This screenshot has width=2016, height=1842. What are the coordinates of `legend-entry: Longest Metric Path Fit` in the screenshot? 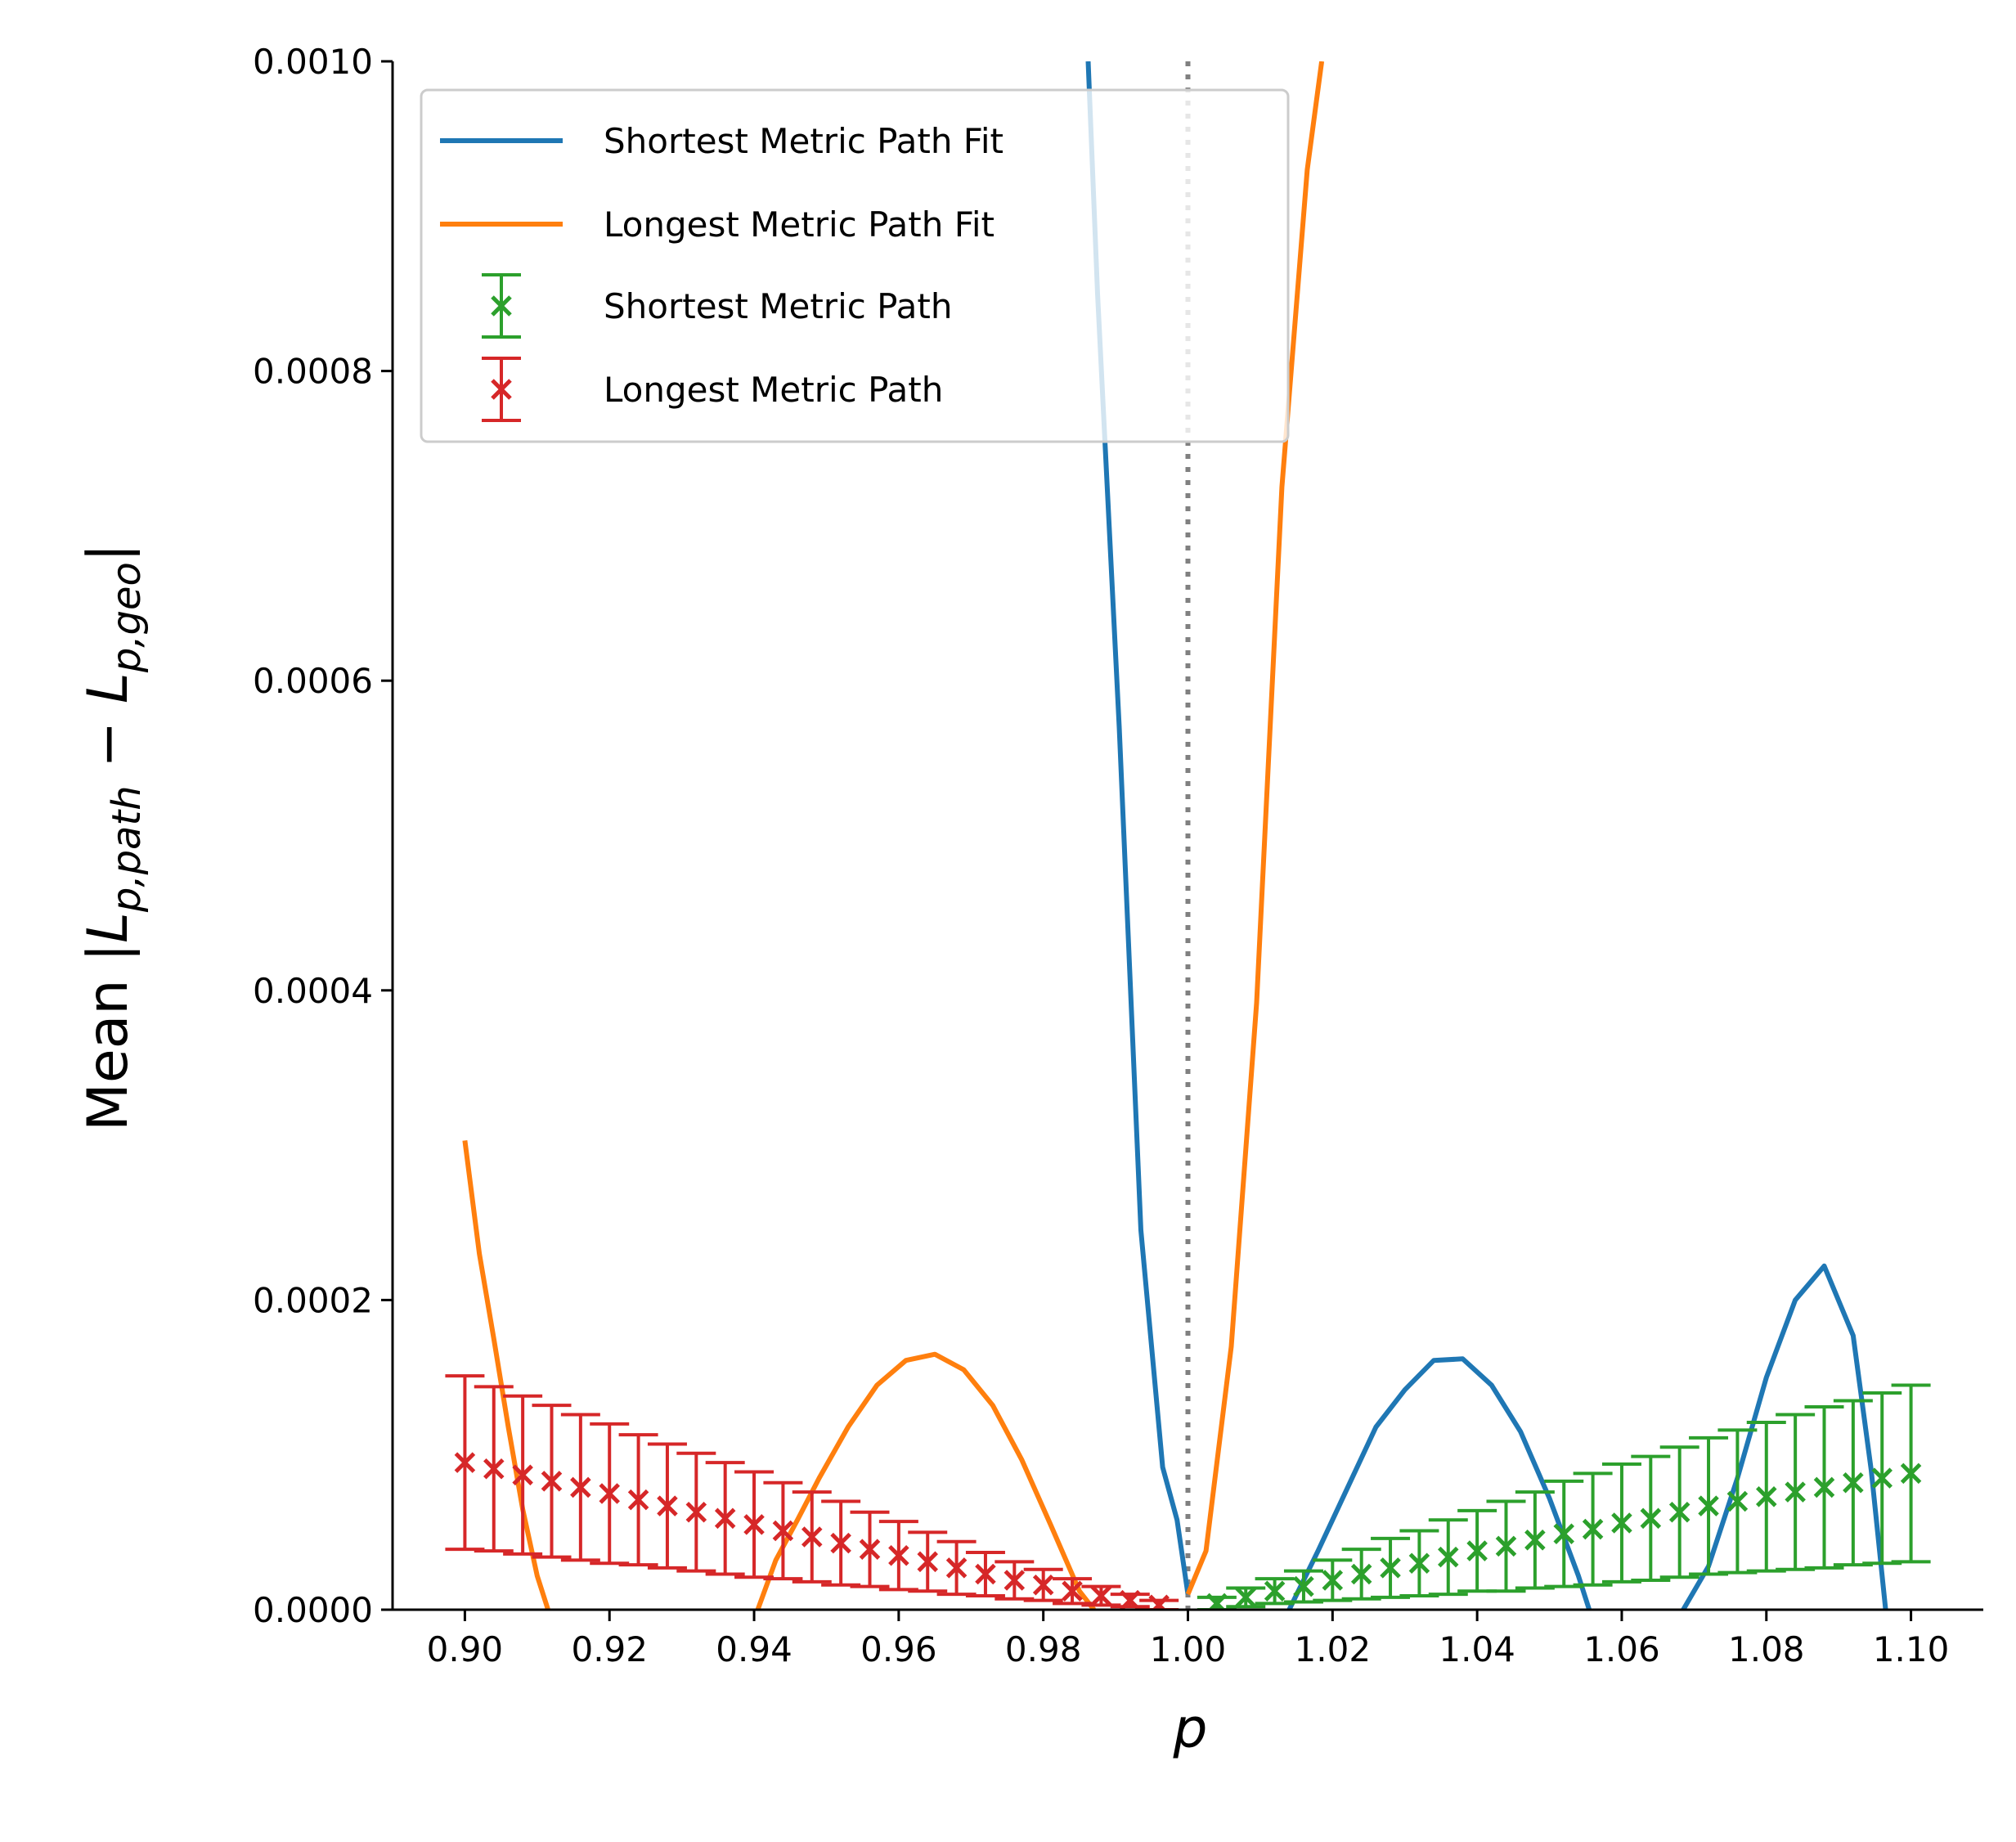 It's located at (717, 224).